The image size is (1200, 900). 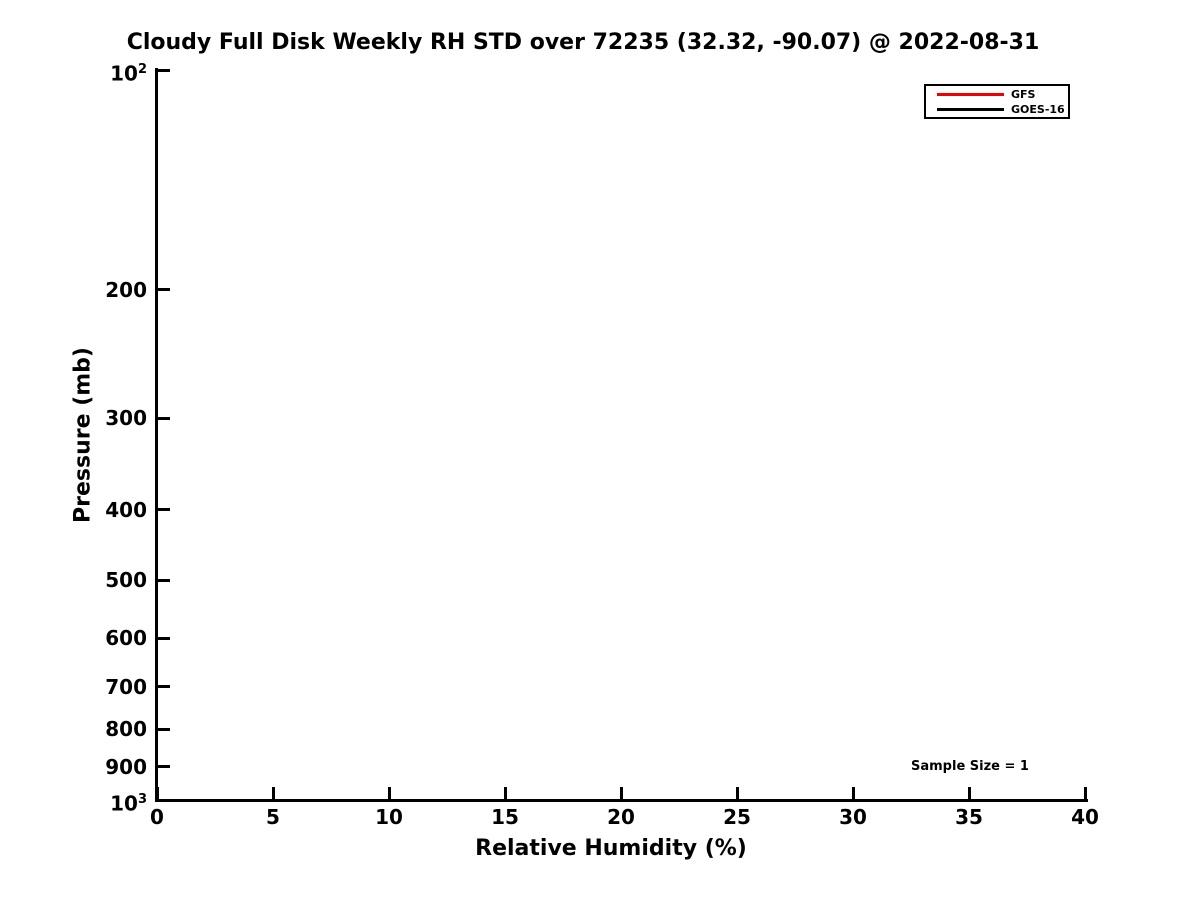 I want to click on y-tick-label: 700, so click(x=126, y=686).